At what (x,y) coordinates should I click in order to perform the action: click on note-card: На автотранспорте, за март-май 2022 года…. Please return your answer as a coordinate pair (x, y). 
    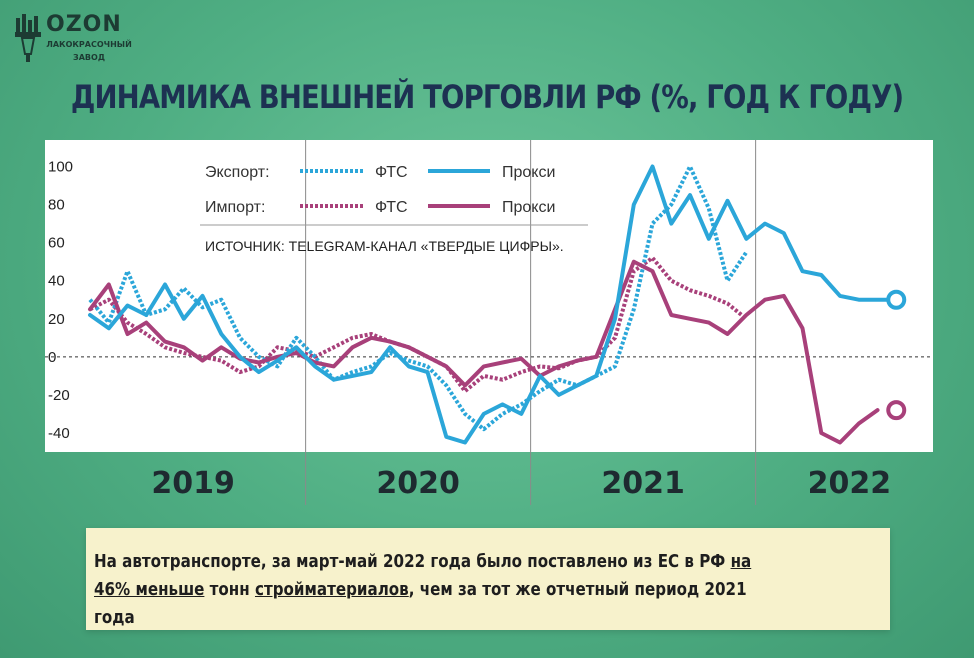
    Looking at the image, I should click on (488, 579).